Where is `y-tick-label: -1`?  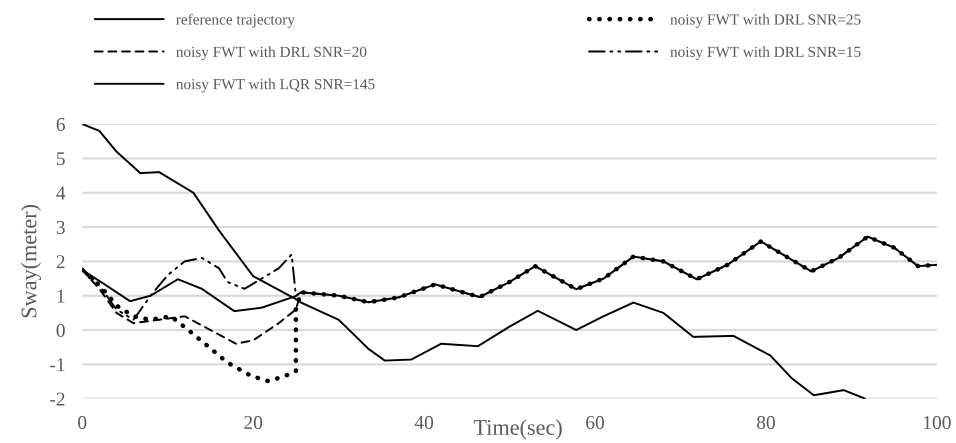
y-tick-label: -1 is located at coordinates (57, 365).